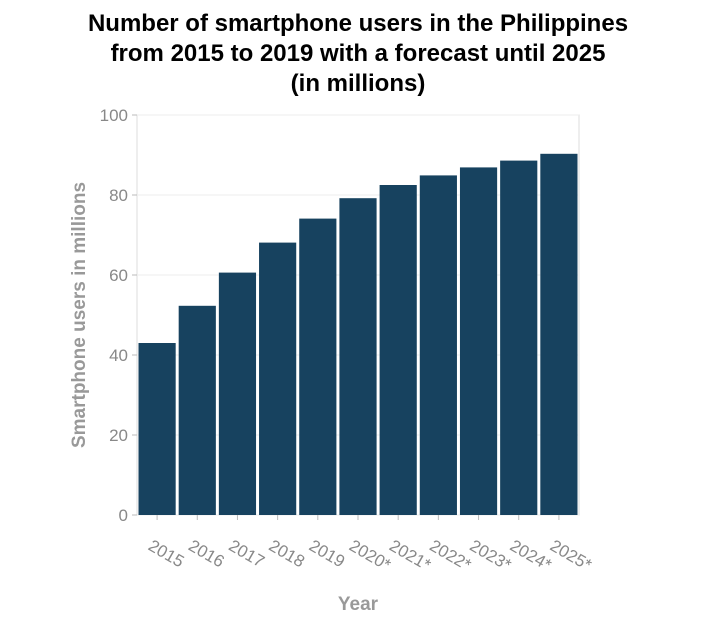 This screenshot has width=716, height=626. What do you see at coordinates (450, 555) in the screenshot?
I see `x-tick-label: 2022*` at bounding box center [450, 555].